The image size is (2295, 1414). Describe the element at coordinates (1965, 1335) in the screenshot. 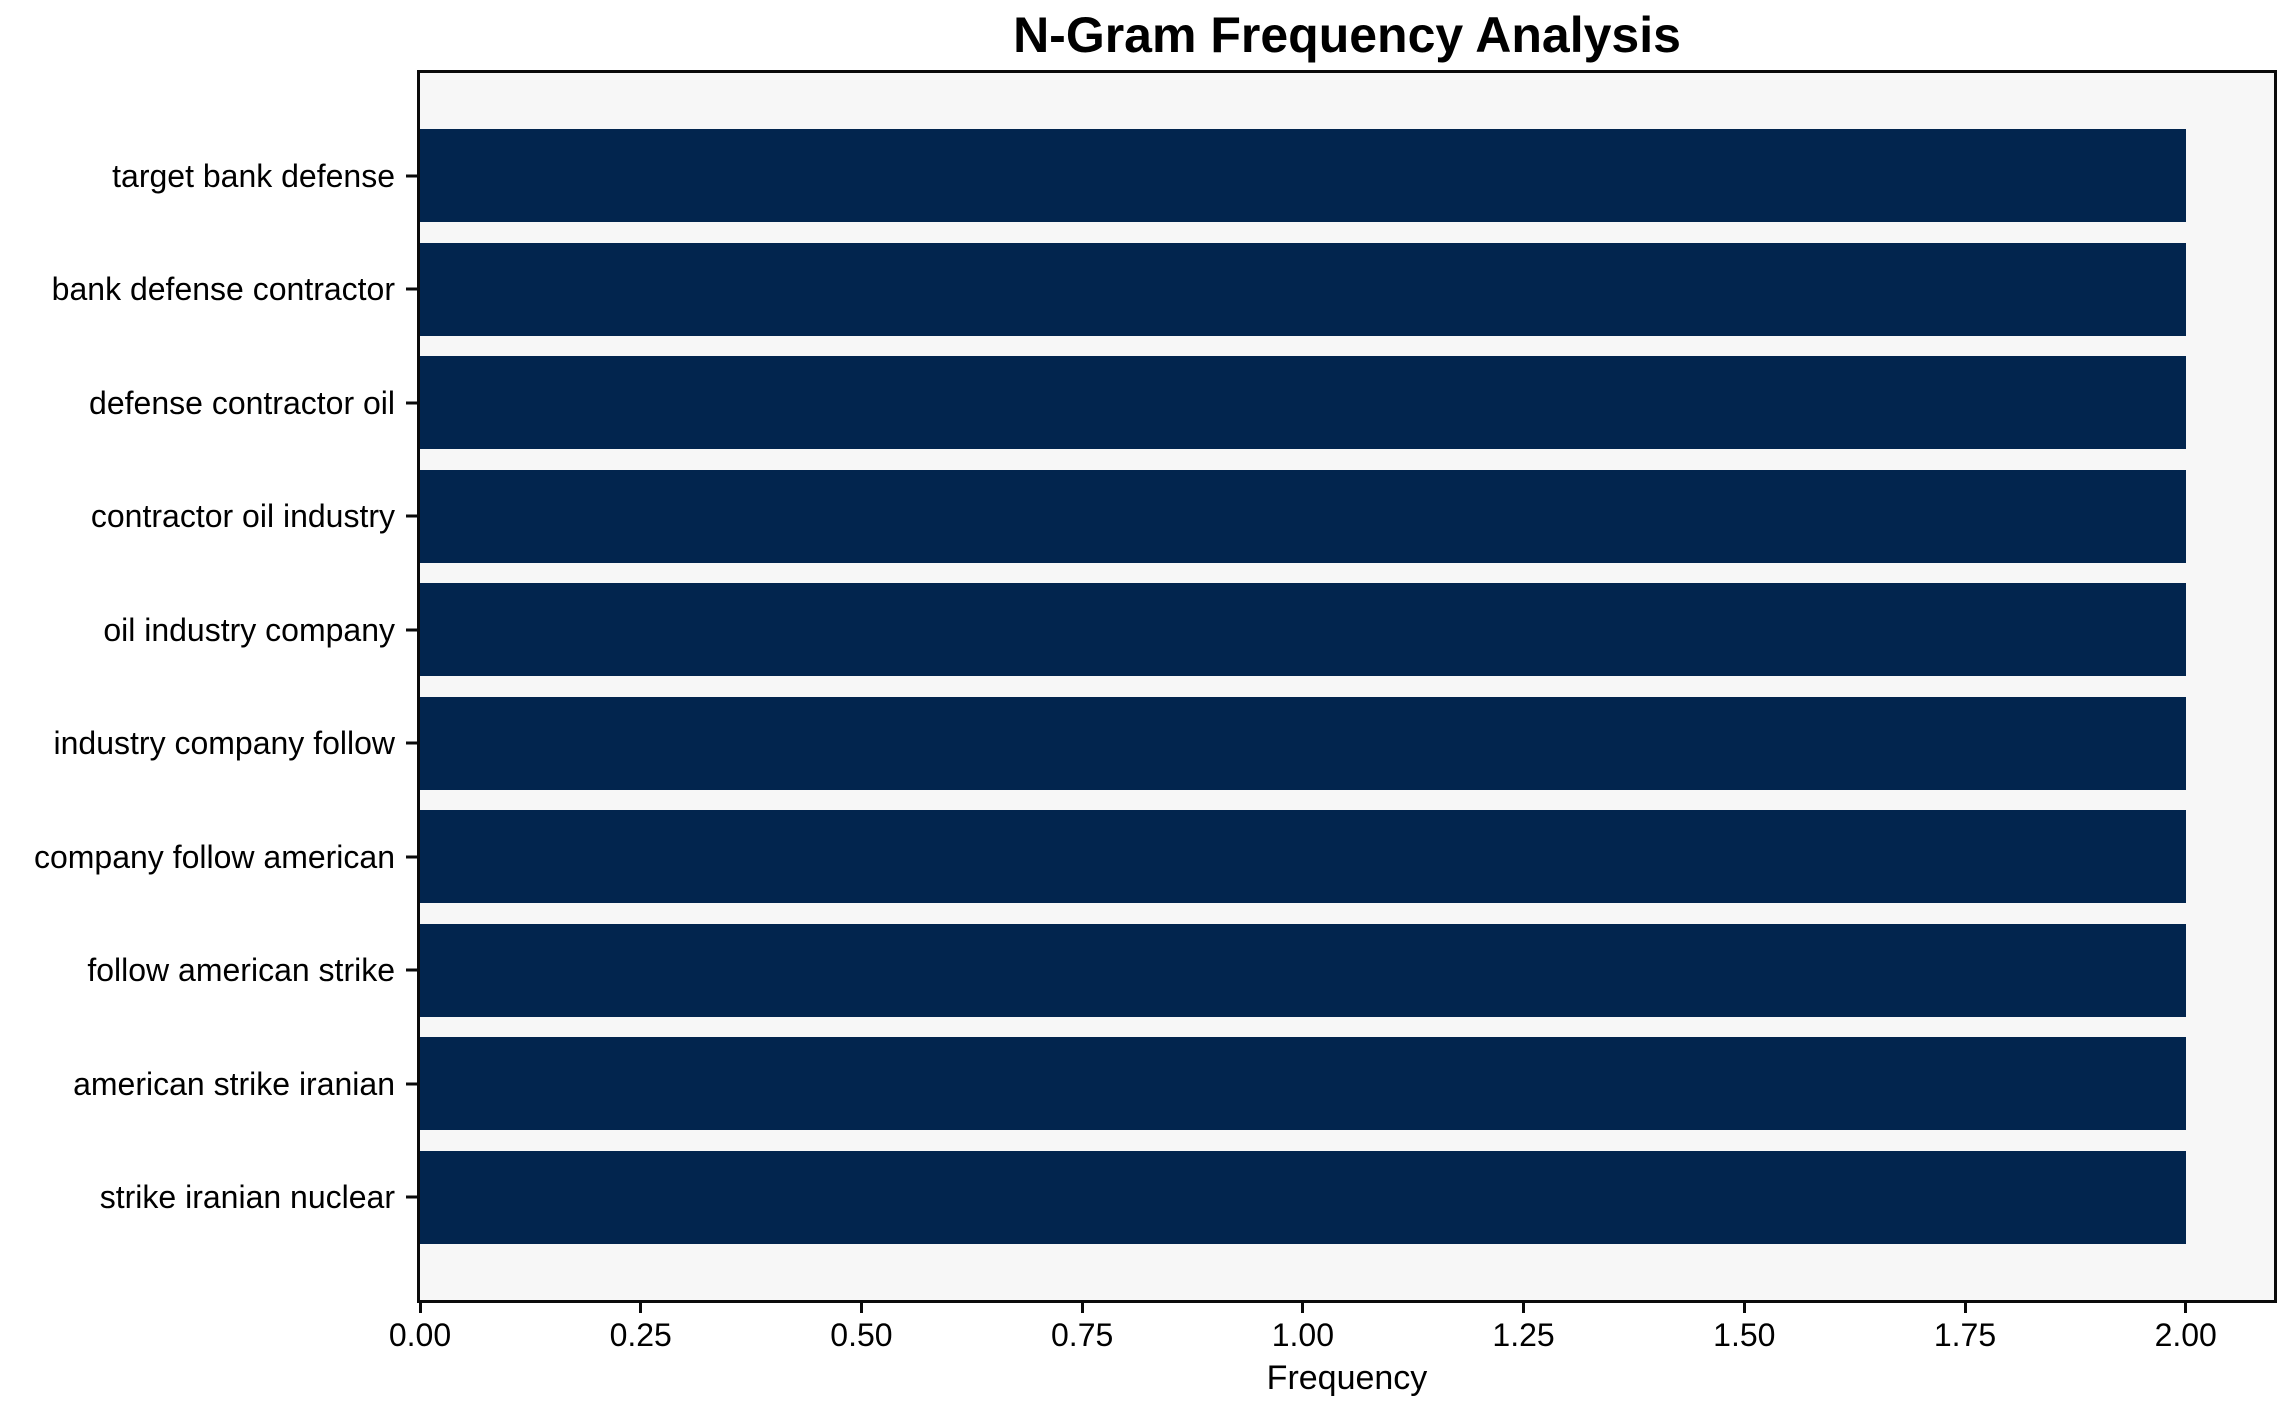

I see `x-tick-label: 1.75` at that location.